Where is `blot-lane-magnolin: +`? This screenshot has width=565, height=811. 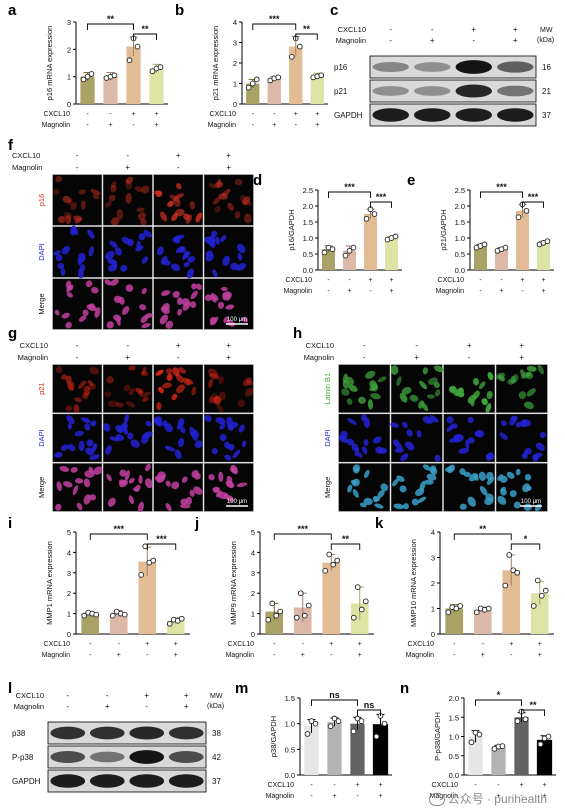
blot-lane-magnolin: + is located at coordinates (186, 706).